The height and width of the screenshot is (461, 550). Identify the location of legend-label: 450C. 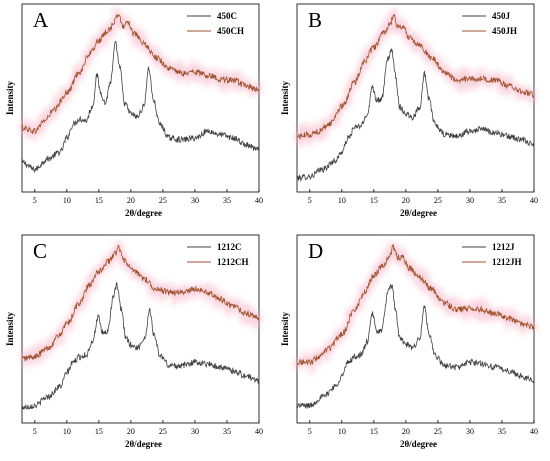
(227, 16).